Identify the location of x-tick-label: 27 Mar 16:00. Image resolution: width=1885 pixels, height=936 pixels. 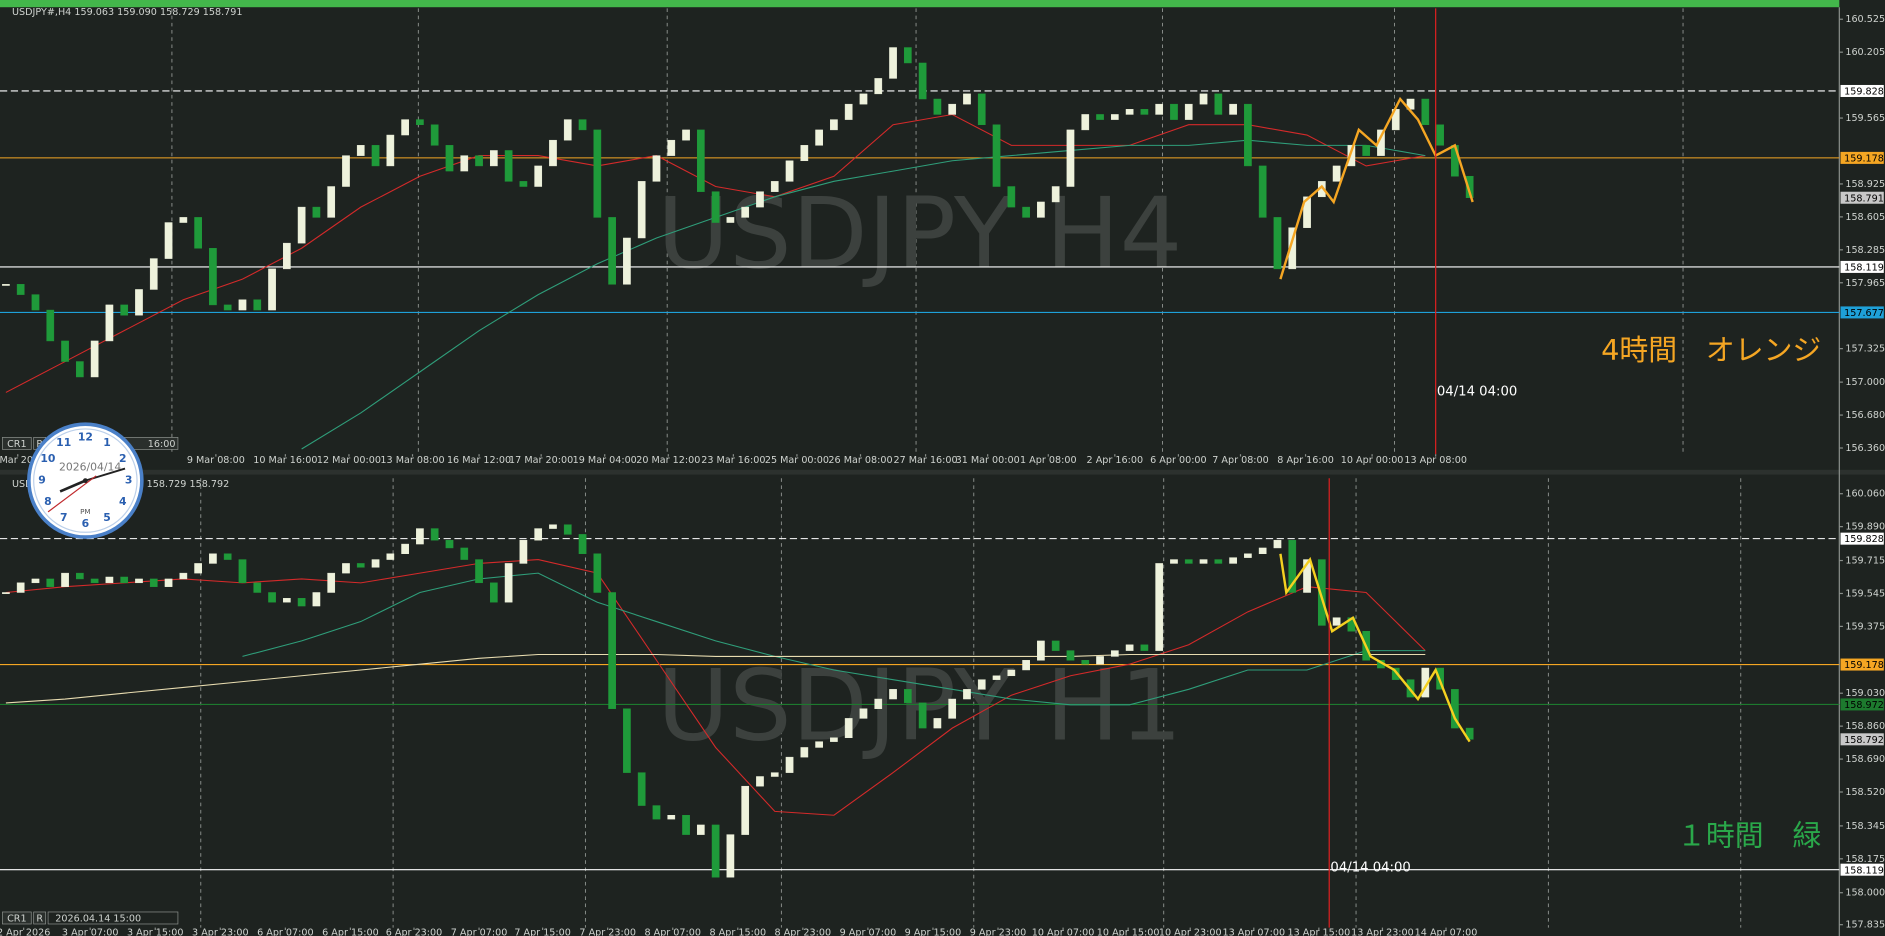
(925, 460).